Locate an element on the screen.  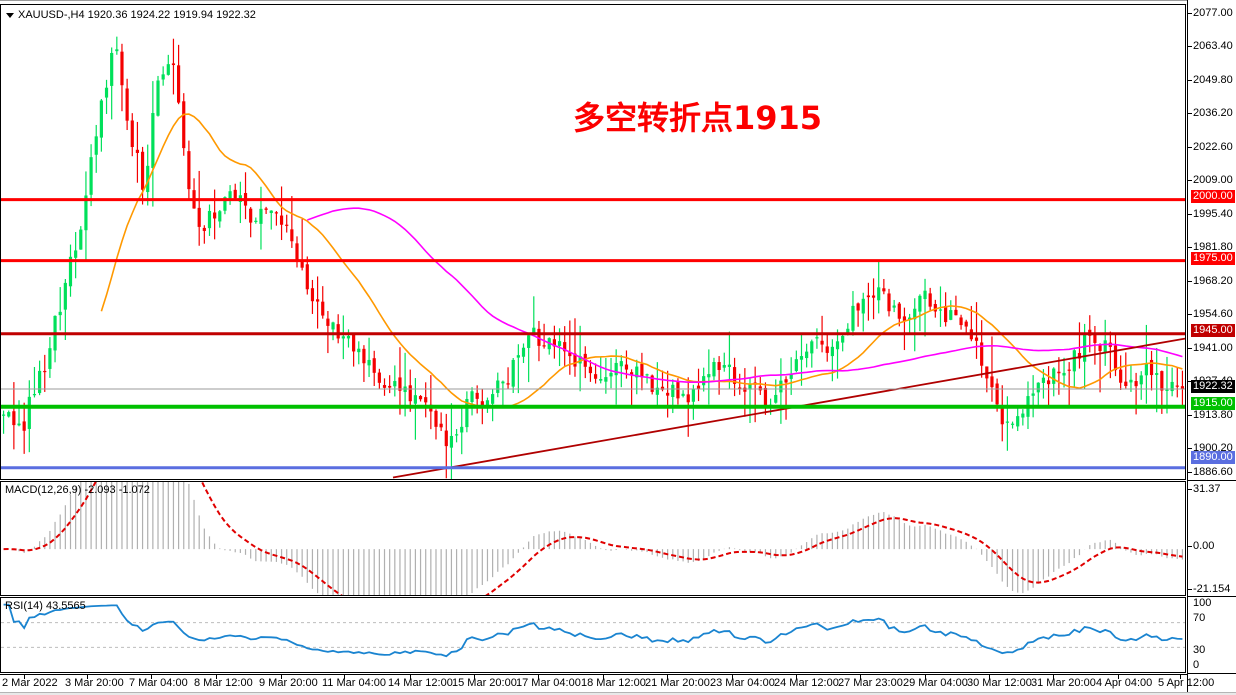
price-tick: 2022.60 is located at coordinates (1212, 147).